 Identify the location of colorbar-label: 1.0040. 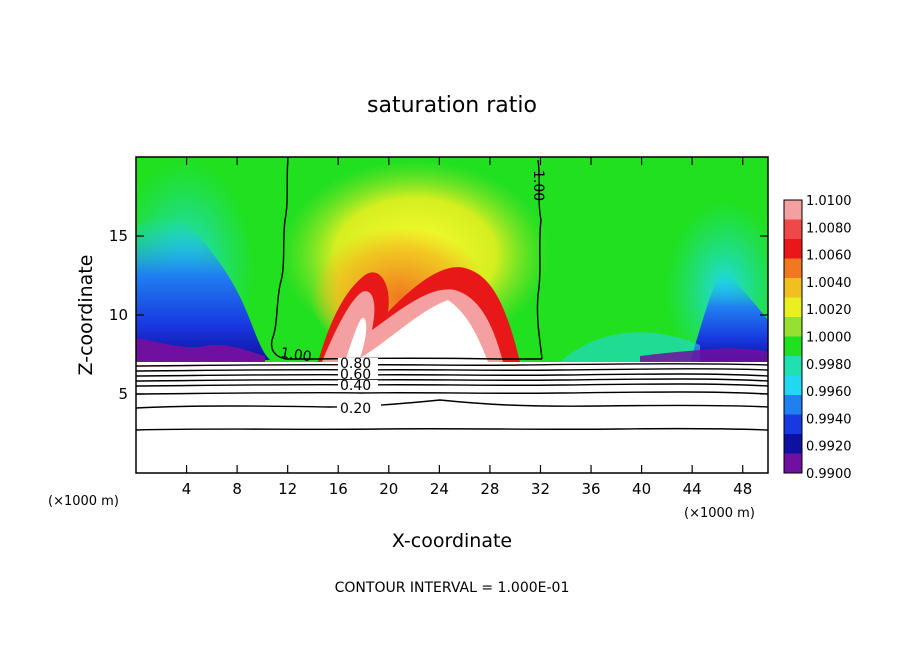
(829, 283).